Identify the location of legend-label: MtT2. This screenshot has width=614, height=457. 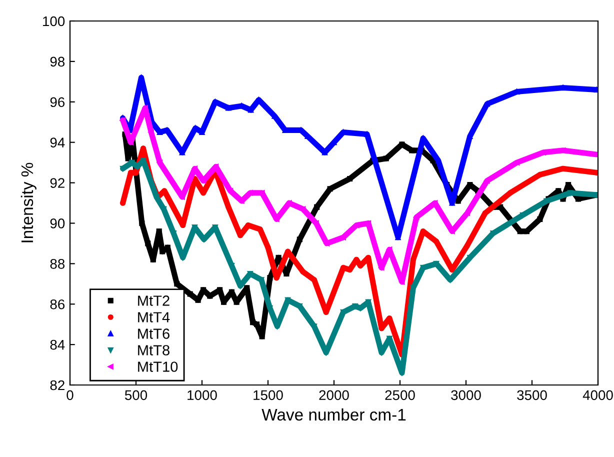
(154, 301).